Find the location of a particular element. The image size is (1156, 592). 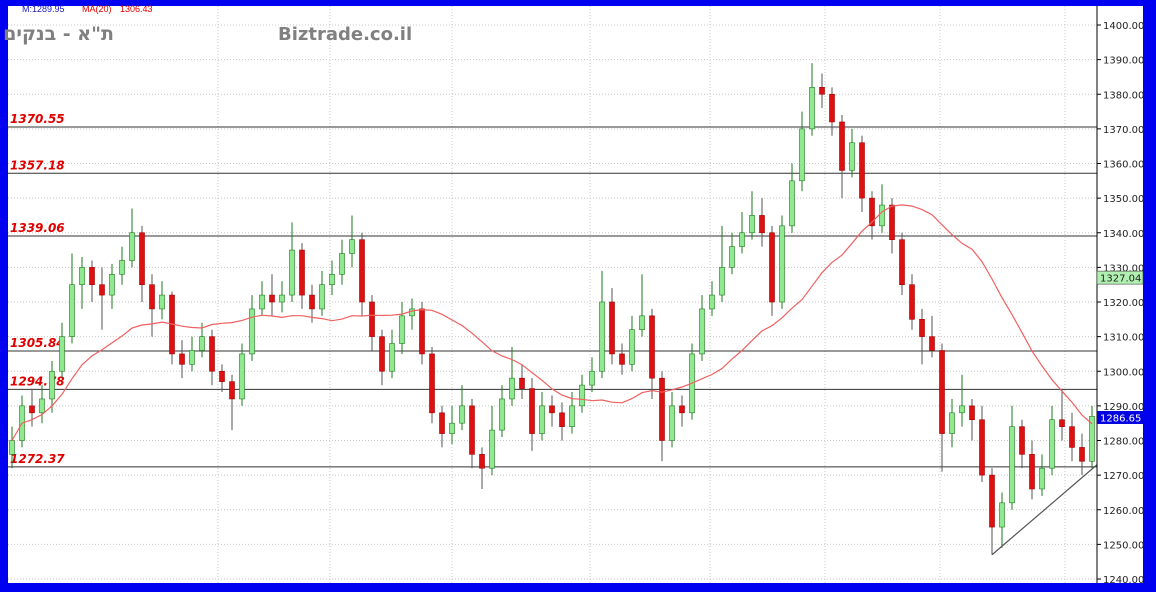

tick-label: 1360.00 is located at coordinates (1123, 165).